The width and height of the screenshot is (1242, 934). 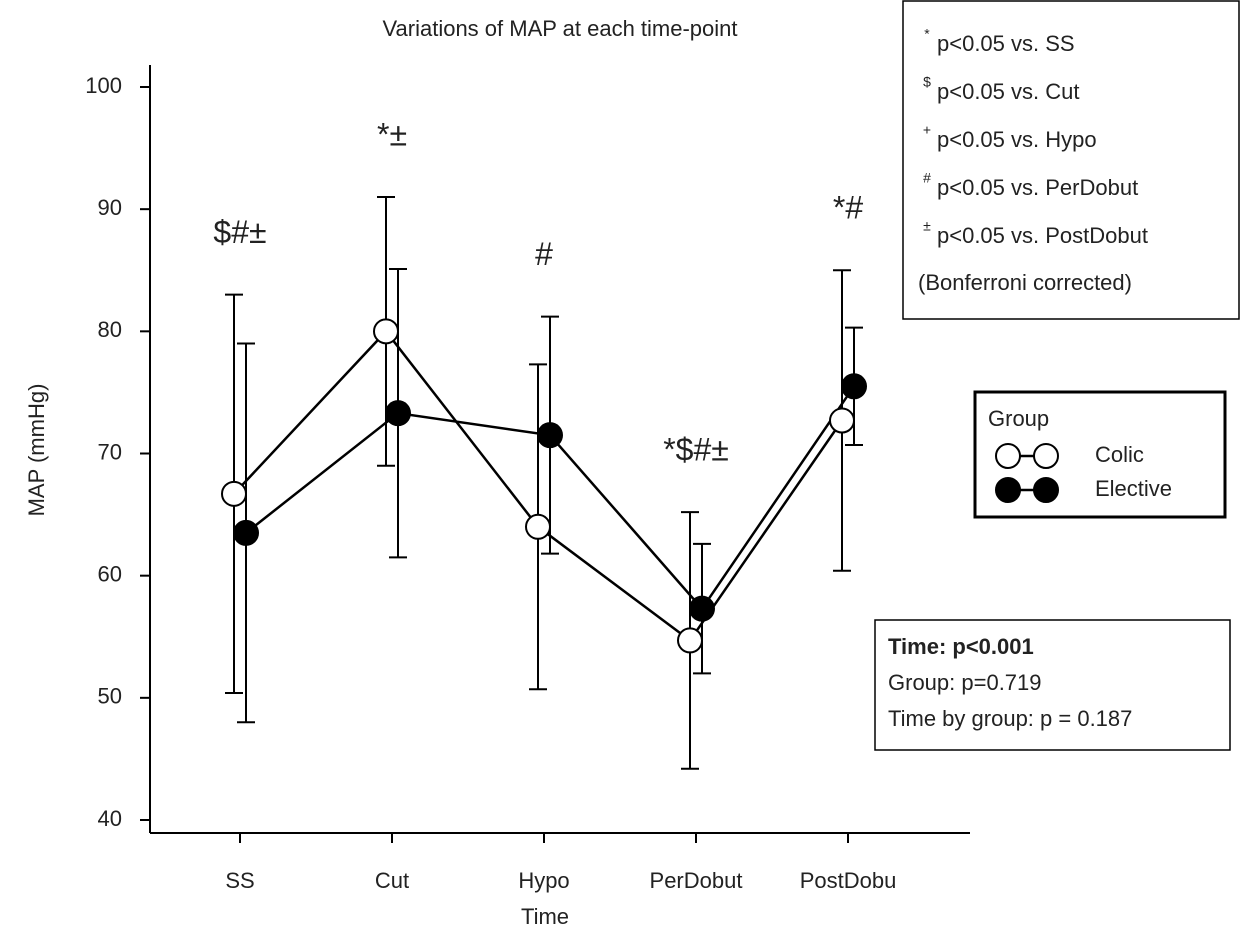 What do you see at coordinates (696, 450) in the screenshot?
I see `significance-label: *$#±` at bounding box center [696, 450].